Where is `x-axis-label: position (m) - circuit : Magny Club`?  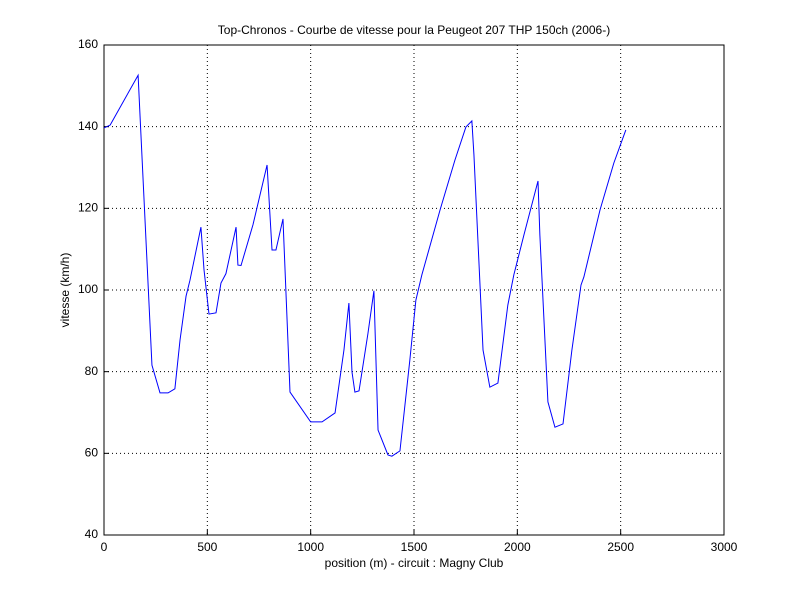
x-axis-label: position (m) - circuit : Magny Club is located at coordinates (414, 563).